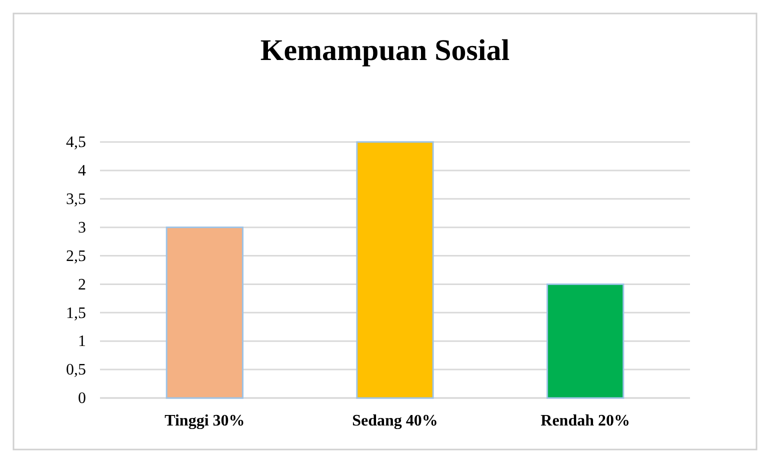 This screenshot has width=770, height=463. What do you see at coordinates (76, 143) in the screenshot?
I see `y-tick-label: 4,5` at bounding box center [76, 143].